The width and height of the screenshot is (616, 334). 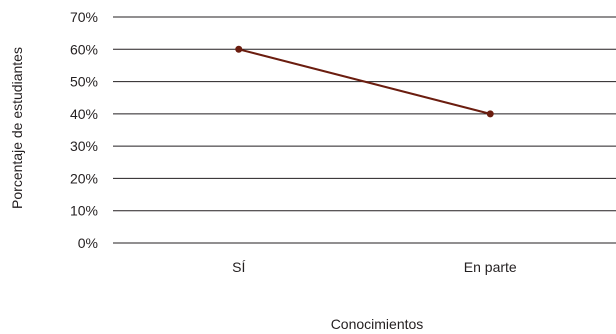 I want to click on x-tick-label: SÍ, so click(x=238, y=267).